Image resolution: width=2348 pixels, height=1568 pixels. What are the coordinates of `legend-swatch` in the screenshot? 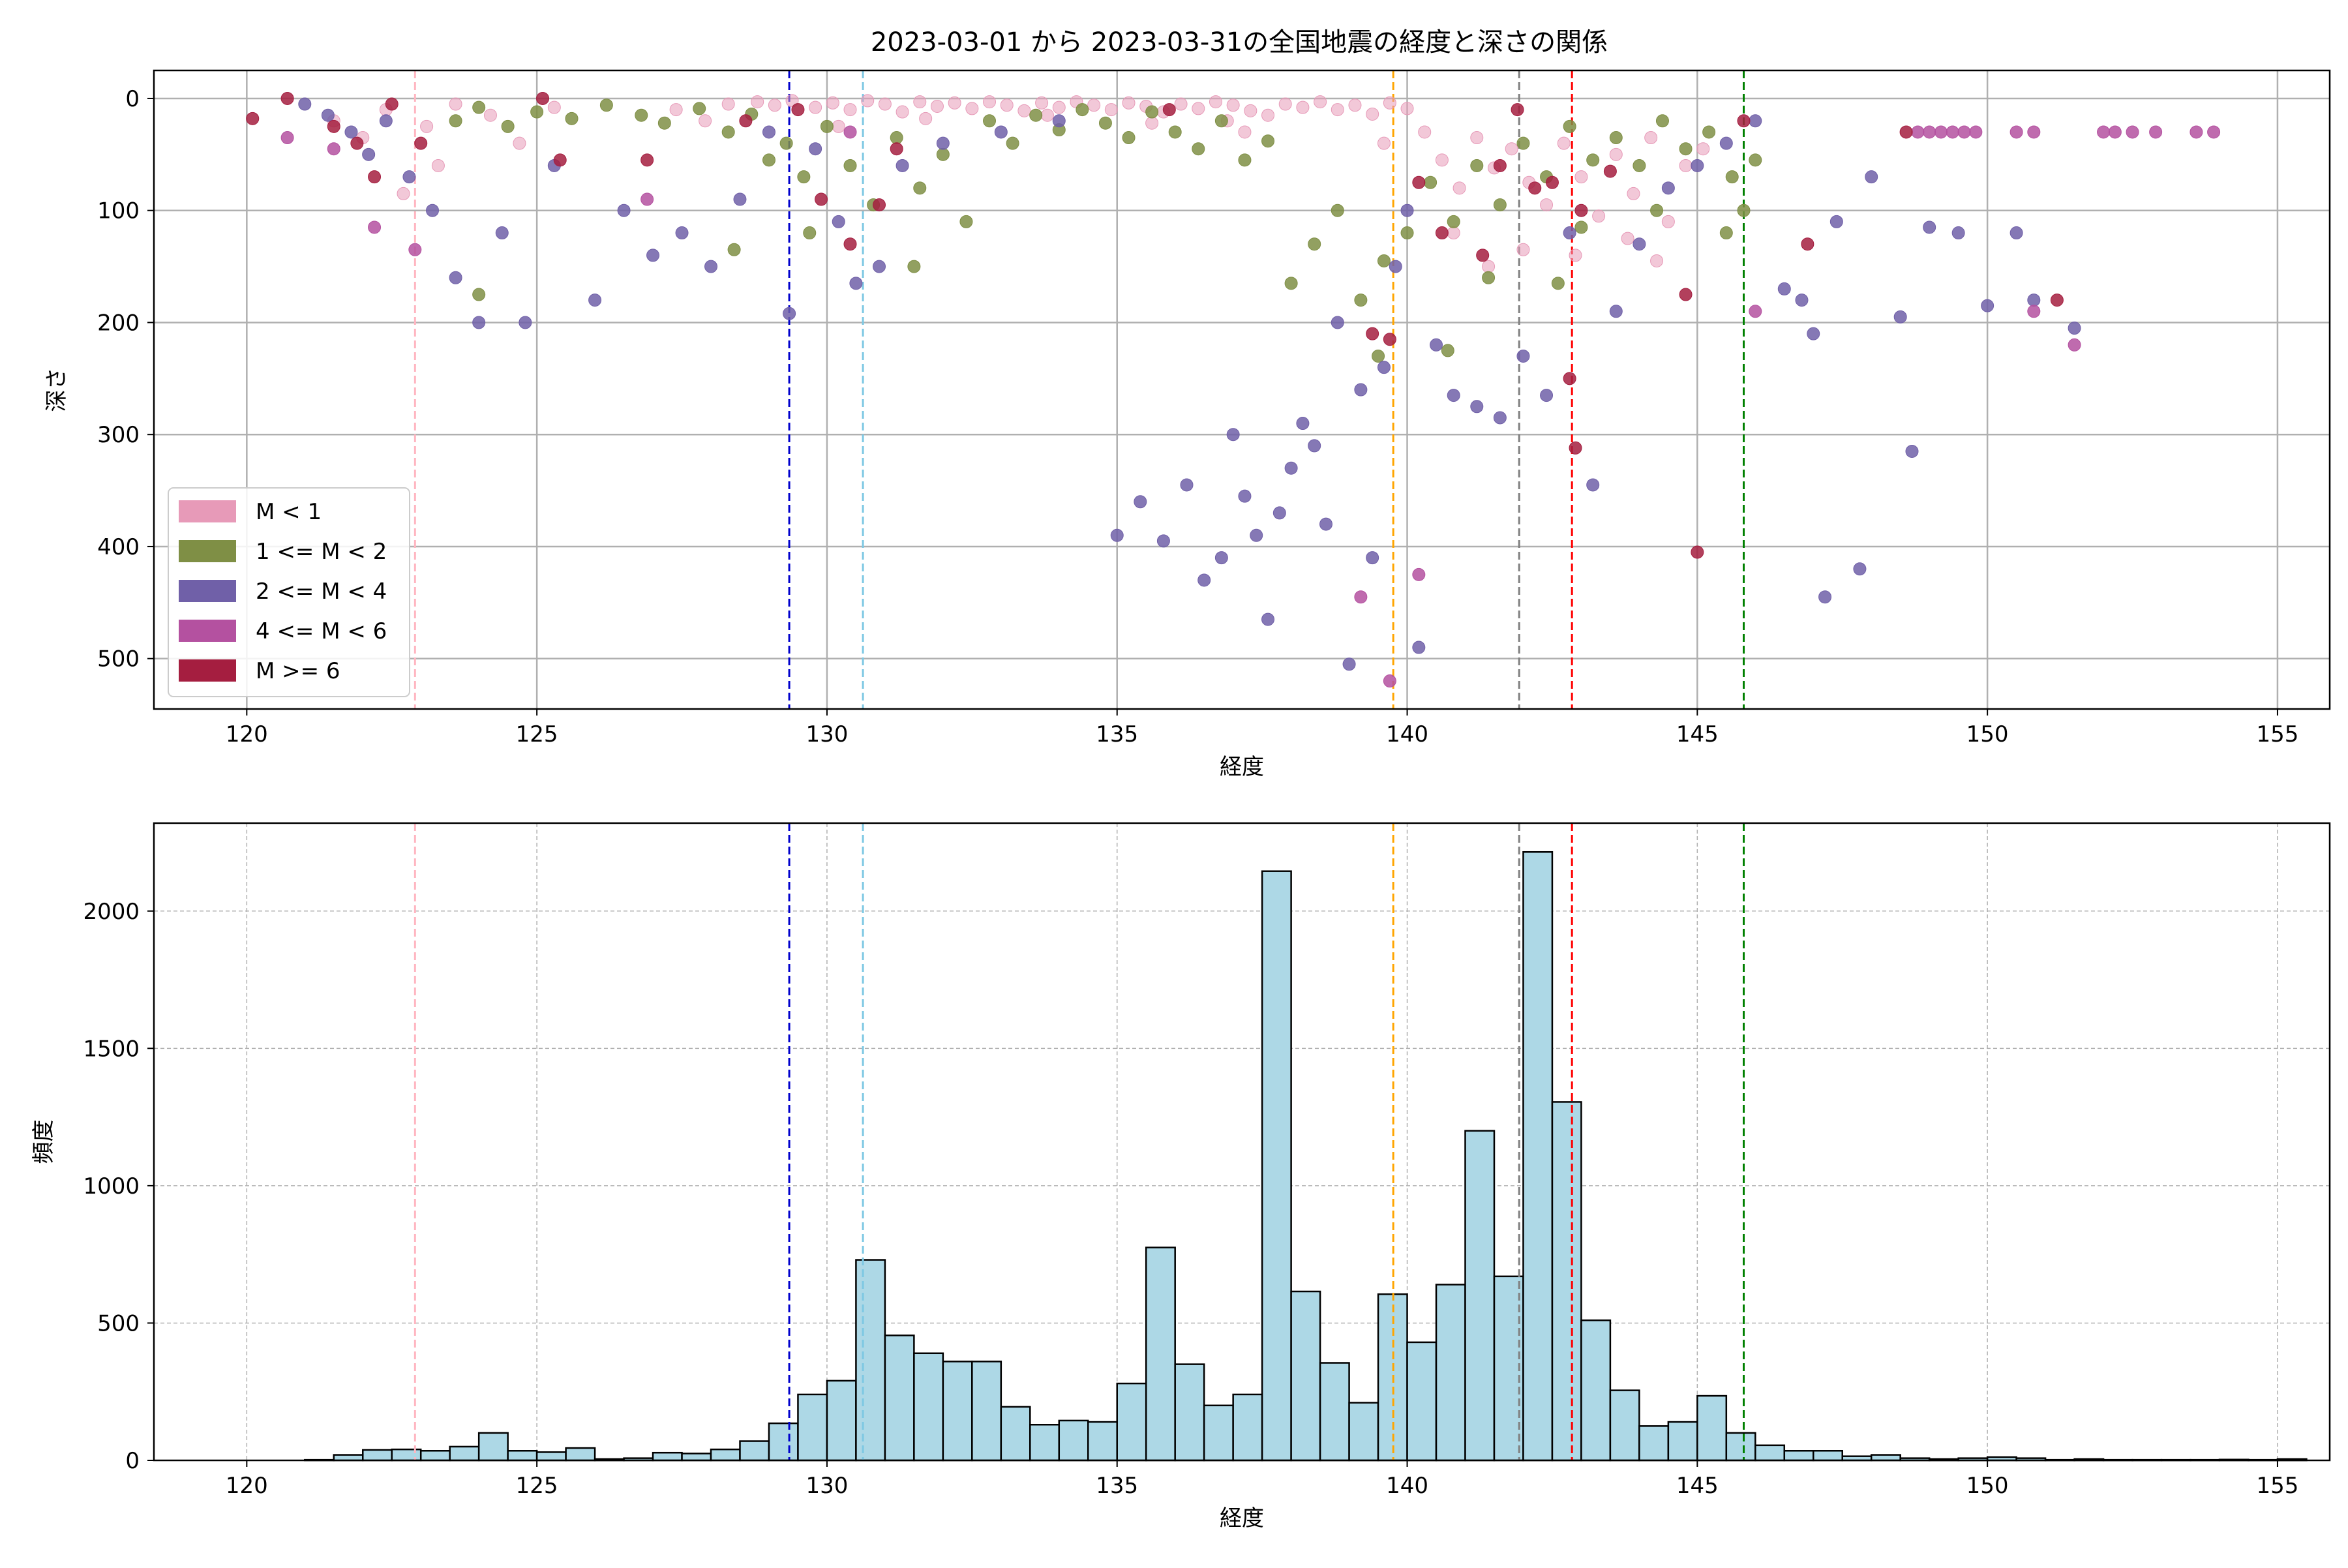 It's located at (208, 551).